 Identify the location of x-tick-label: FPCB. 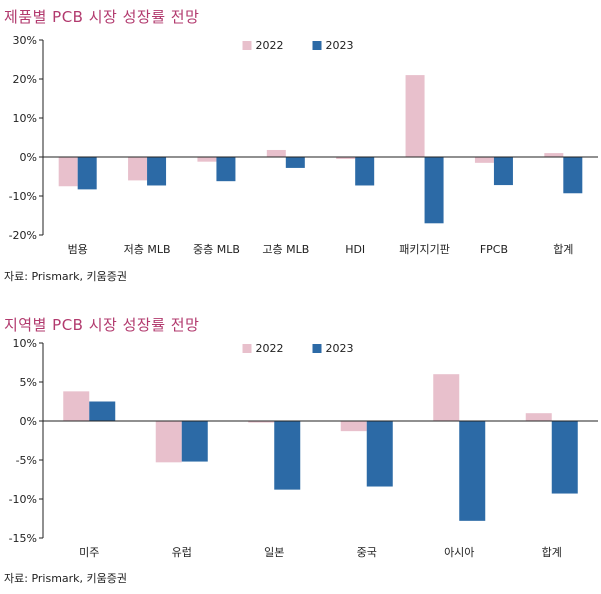
(494, 249).